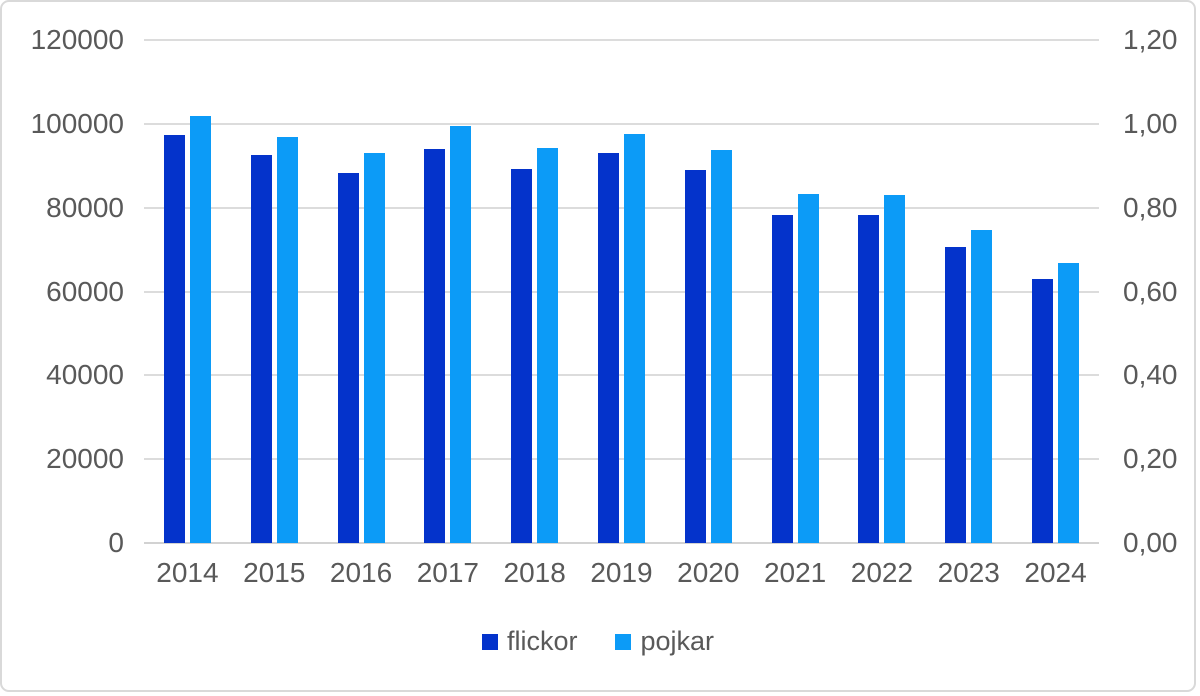  Describe the element at coordinates (174, 338) in the screenshot. I see `bar-flickor-2014` at that location.